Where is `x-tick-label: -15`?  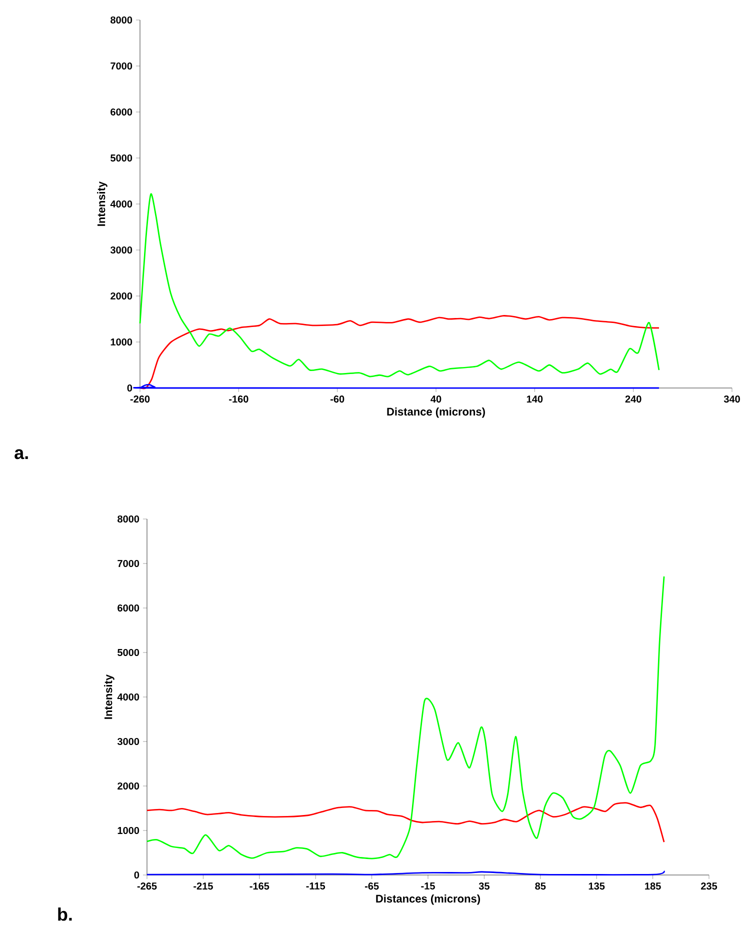
x-tick-label: -15 is located at coordinates (428, 886).